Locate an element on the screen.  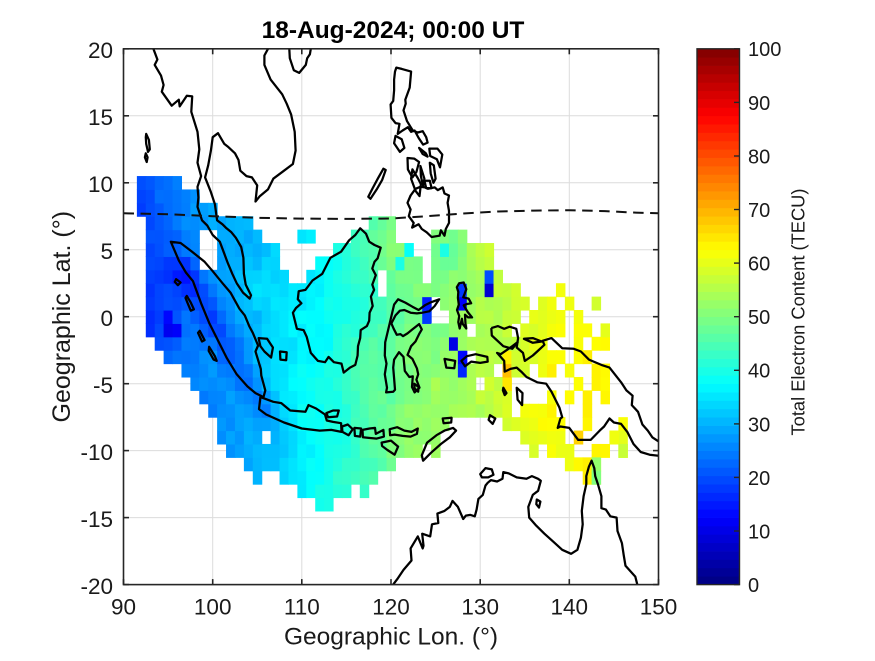
svg-text: 150 is located at coordinates (659, 607).